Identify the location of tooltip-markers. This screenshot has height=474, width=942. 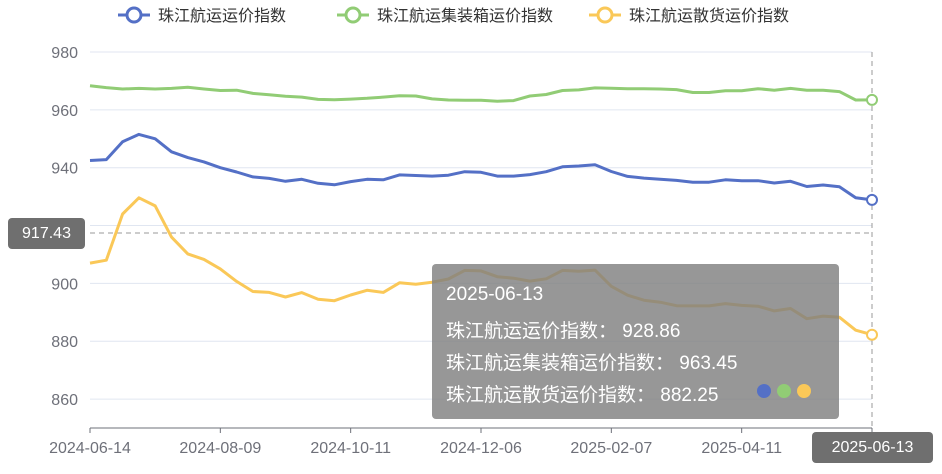
(787, 393).